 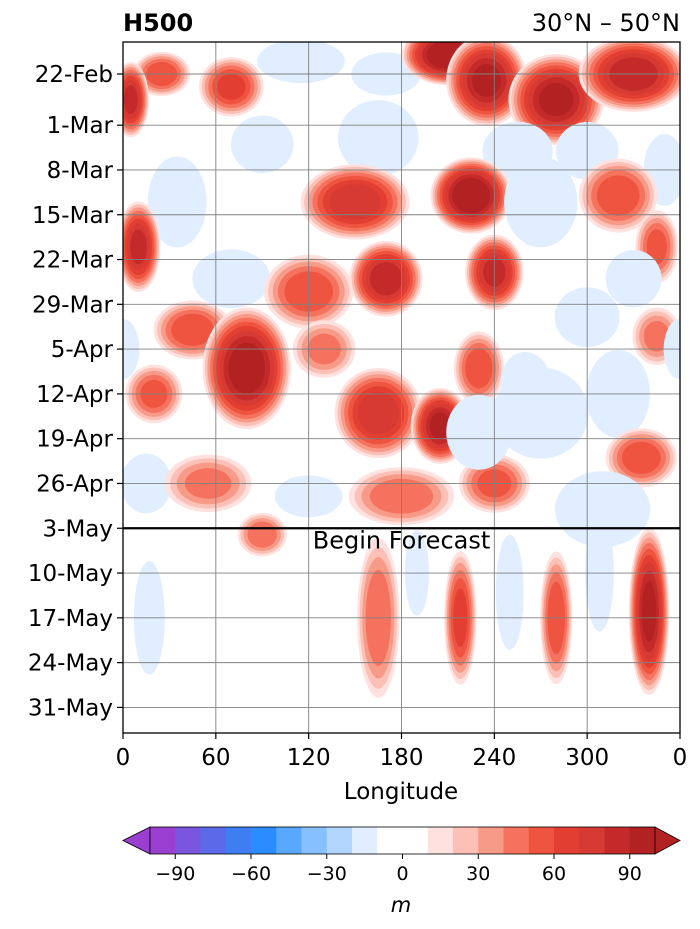 What do you see at coordinates (667, 840) in the screenshot?
I see `colorbar-extend-high` at bounding box center [667, 840].